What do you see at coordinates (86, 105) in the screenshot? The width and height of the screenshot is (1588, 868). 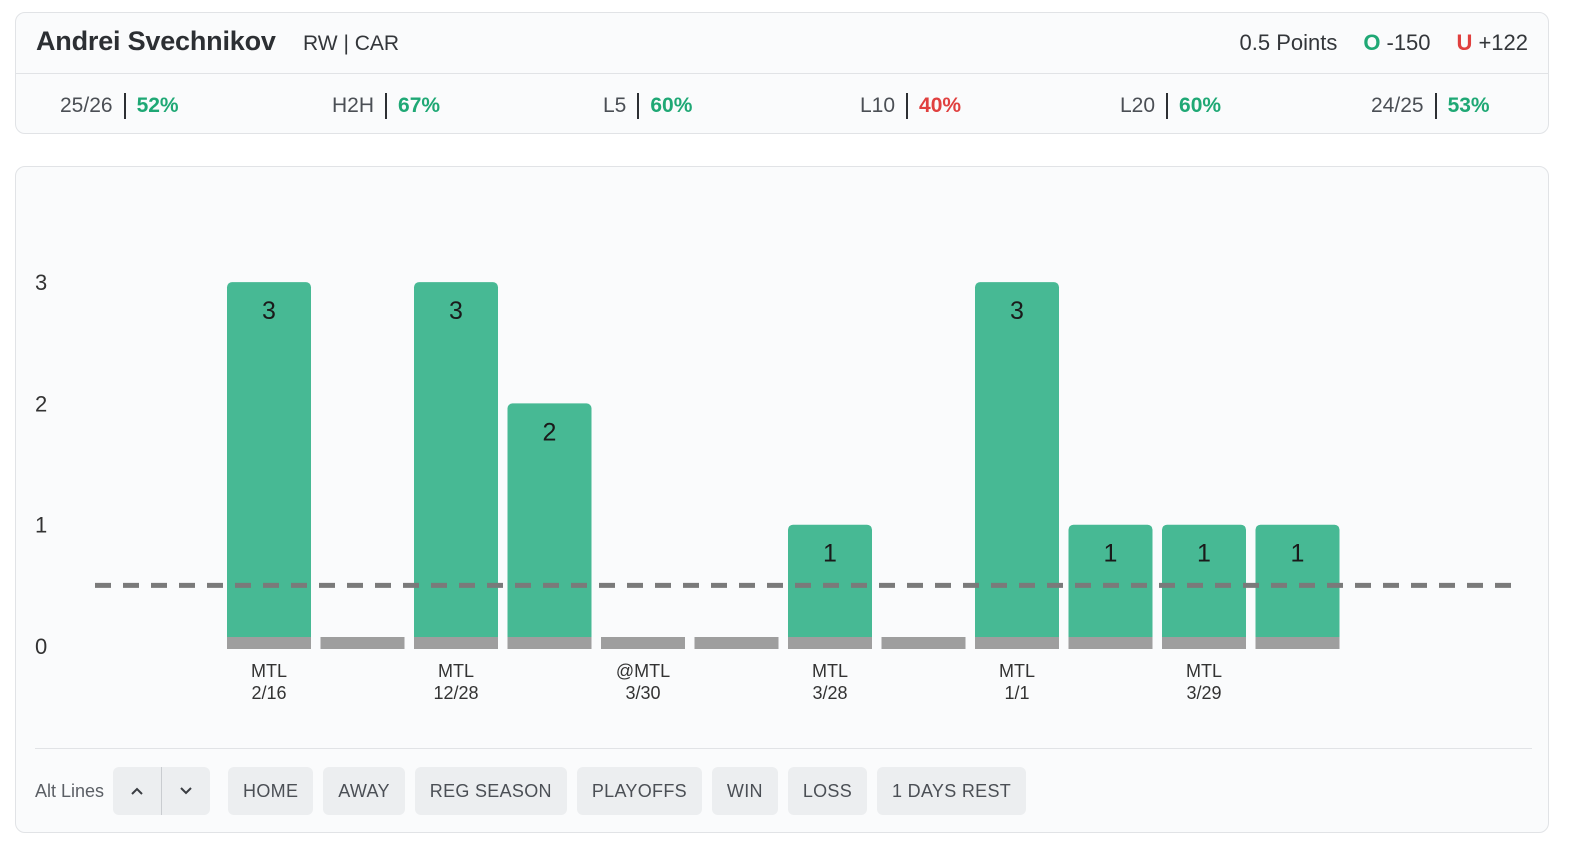 I see `stat-label: 25/26` at bounding box center [86, 105].